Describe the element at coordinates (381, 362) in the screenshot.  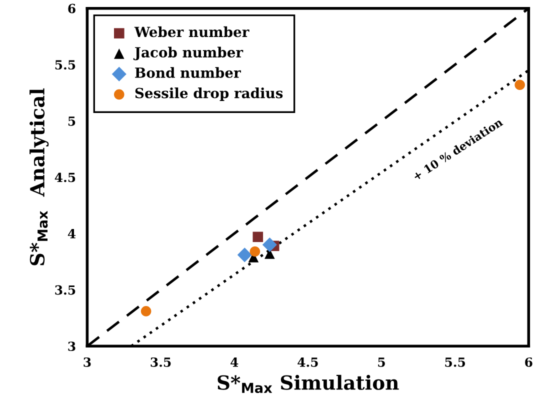
I see `x-tick-label: 5` at that location.